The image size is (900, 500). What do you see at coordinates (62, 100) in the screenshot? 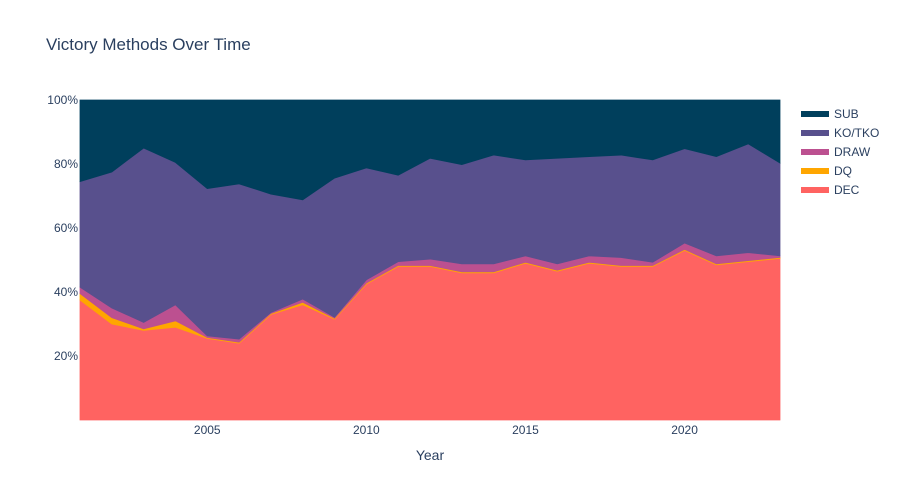
I see `y-tick-label: 100%` at bounding box center [62, 100].